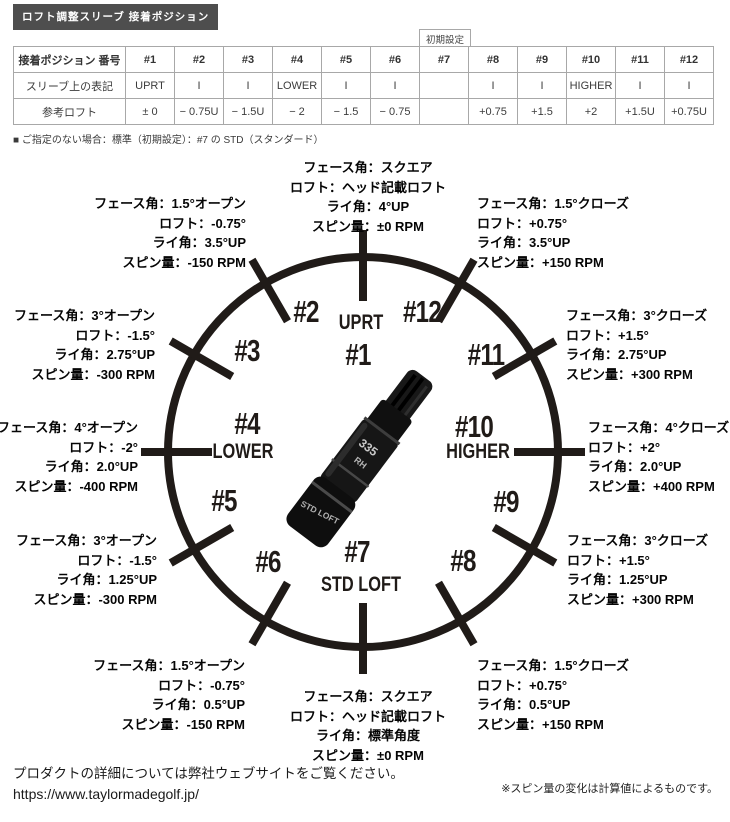 The image size is (730, 822). What do you see at coordinates (248, 111) in the screenshot?
I see `table-cell: − 1.5U` at bounding box center [248, 111].